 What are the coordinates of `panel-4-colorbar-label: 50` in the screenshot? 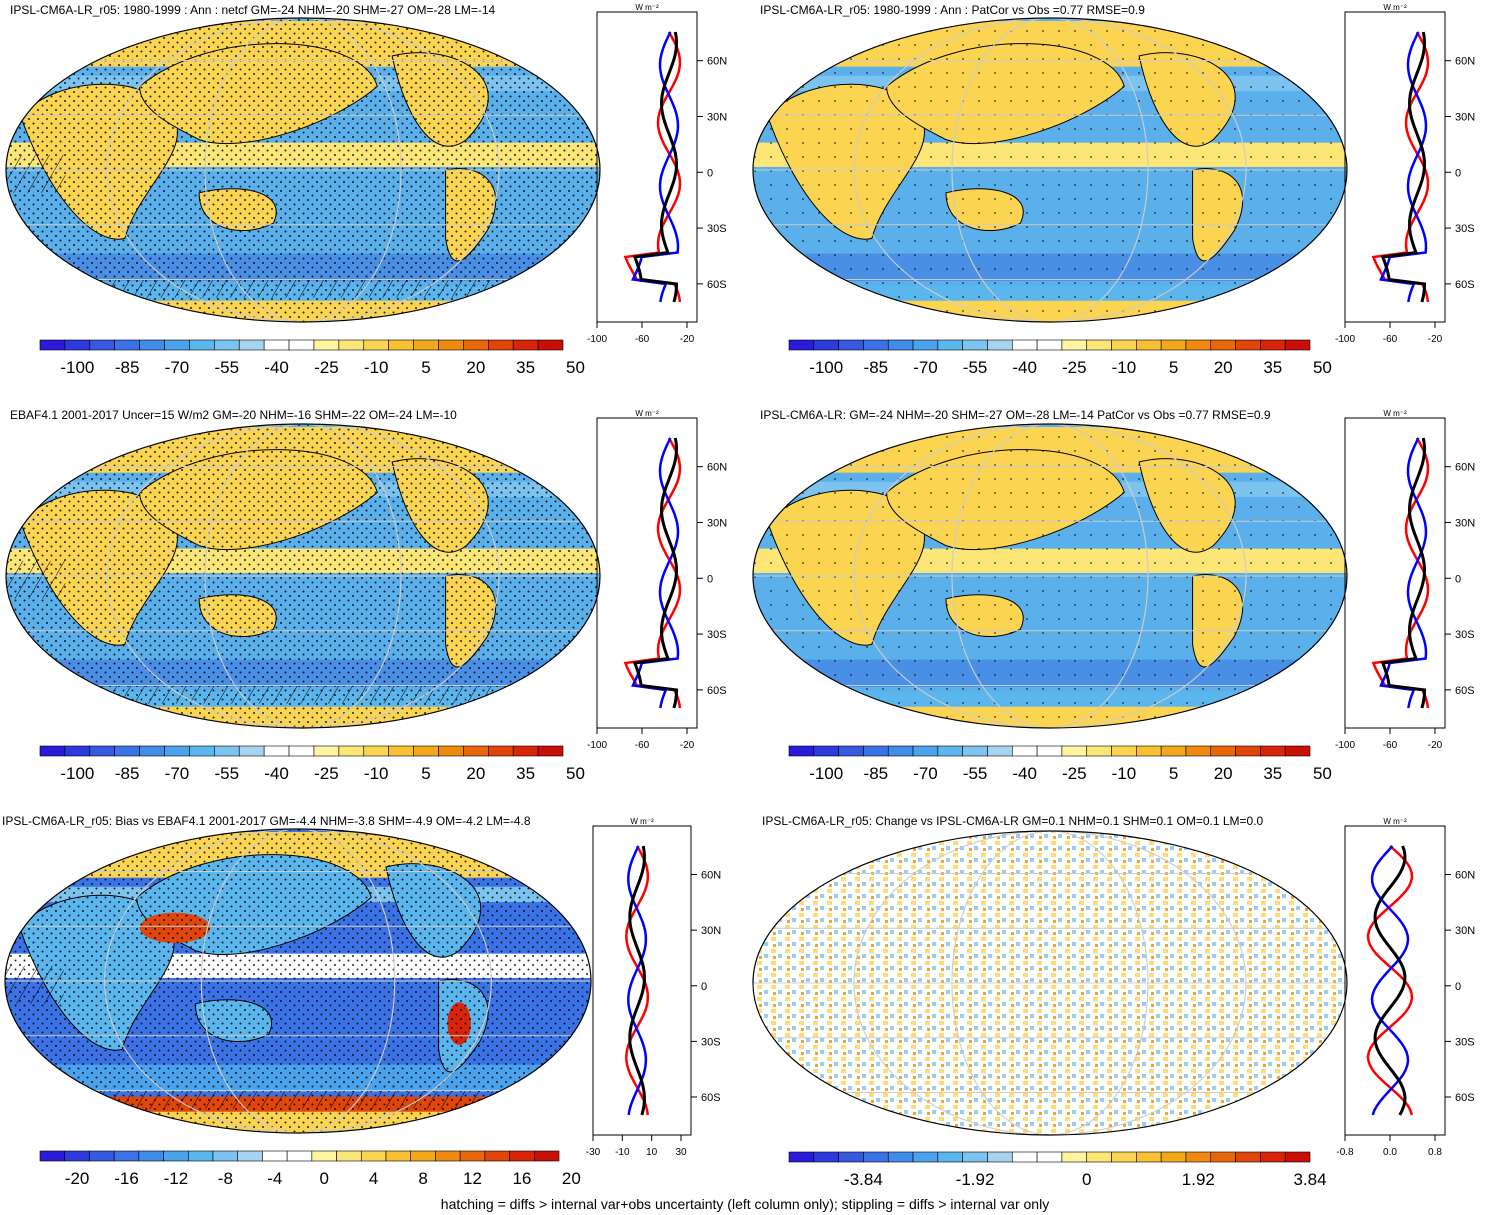 It's located at (1322, 773).